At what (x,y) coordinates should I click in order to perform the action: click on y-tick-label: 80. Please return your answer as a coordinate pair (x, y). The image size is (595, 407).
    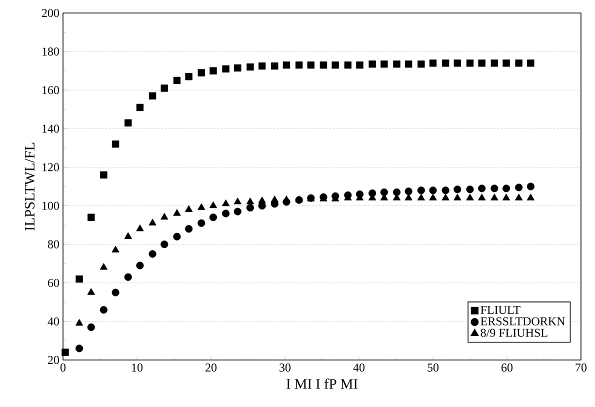
    Looking at the image, I should click on (54, 244).